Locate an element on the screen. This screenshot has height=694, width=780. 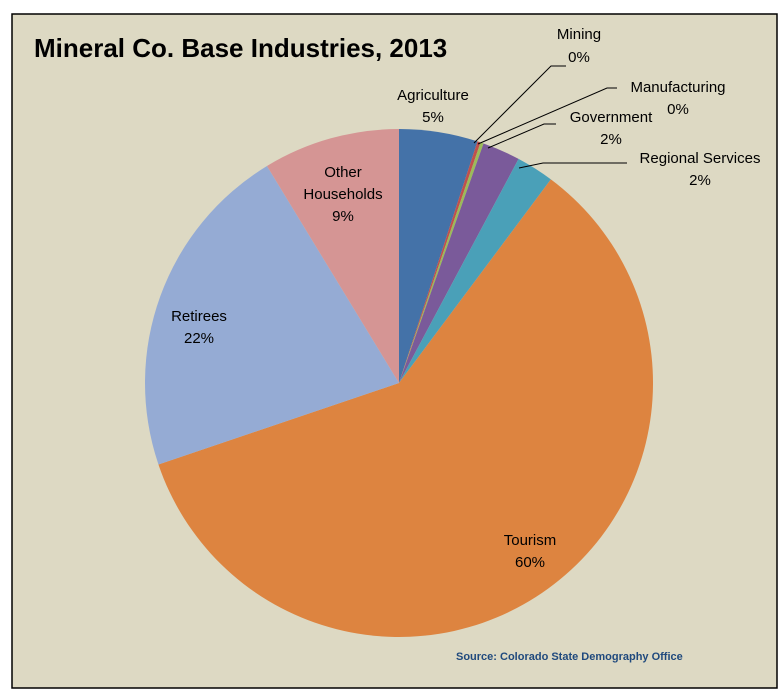
leader-line-manufacturing is located at coordinates (547, 116).